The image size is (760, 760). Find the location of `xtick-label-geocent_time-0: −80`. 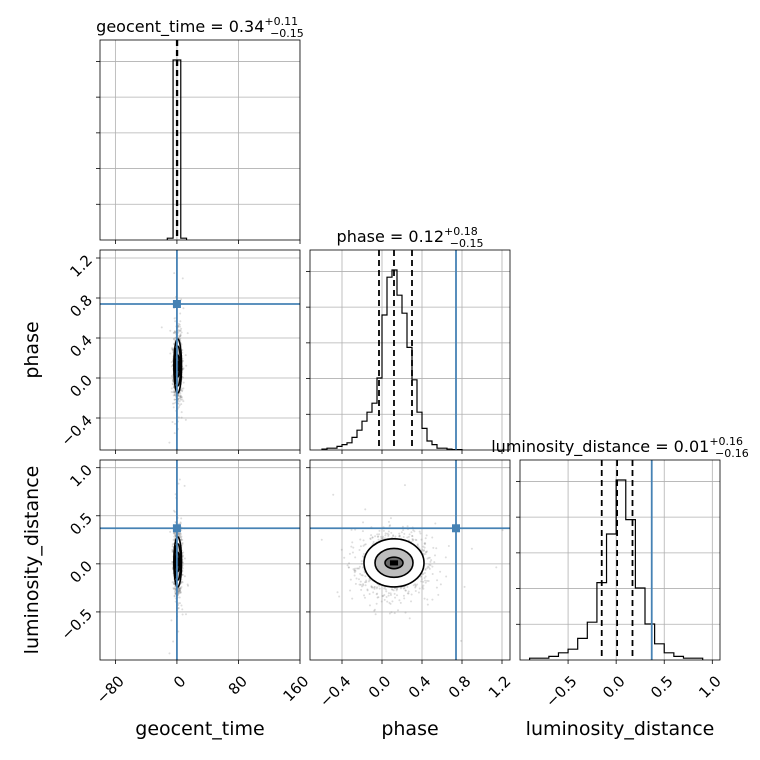

xtick-label-geocent_time-0: −80 is located at coordinates (110, 689).